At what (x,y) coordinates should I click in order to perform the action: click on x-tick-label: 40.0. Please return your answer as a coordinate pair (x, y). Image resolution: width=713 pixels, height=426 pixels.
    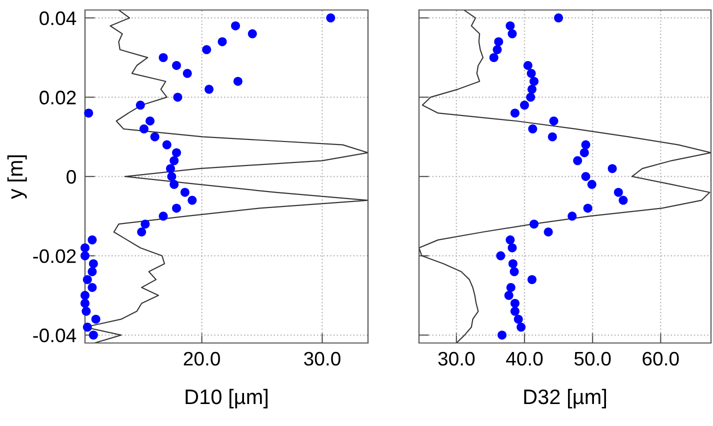
    Looking at the image, I should click on (524, 359).